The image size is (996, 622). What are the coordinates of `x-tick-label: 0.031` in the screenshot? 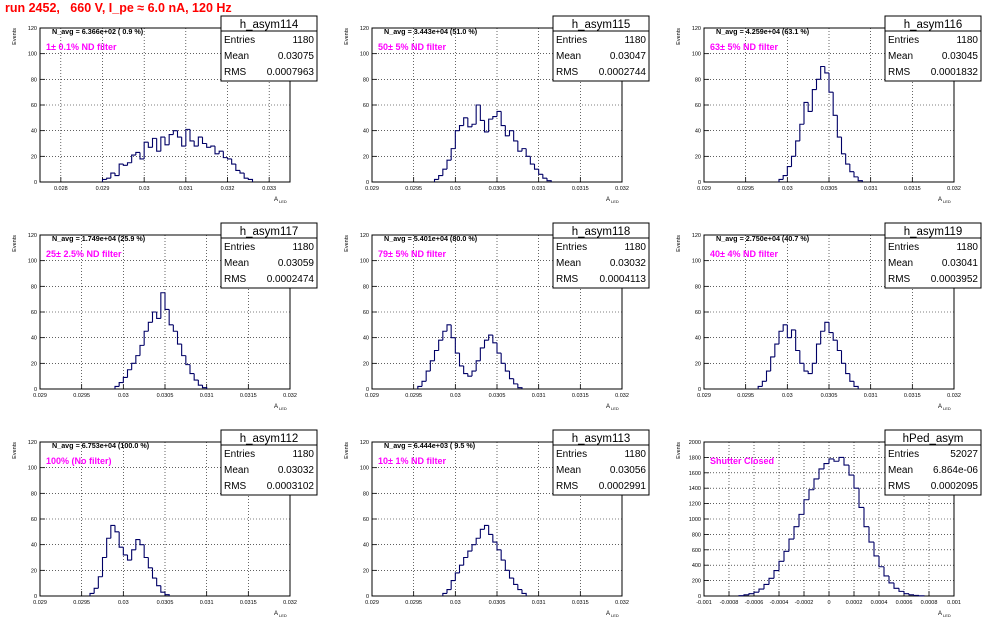 It's located at (207, 603).